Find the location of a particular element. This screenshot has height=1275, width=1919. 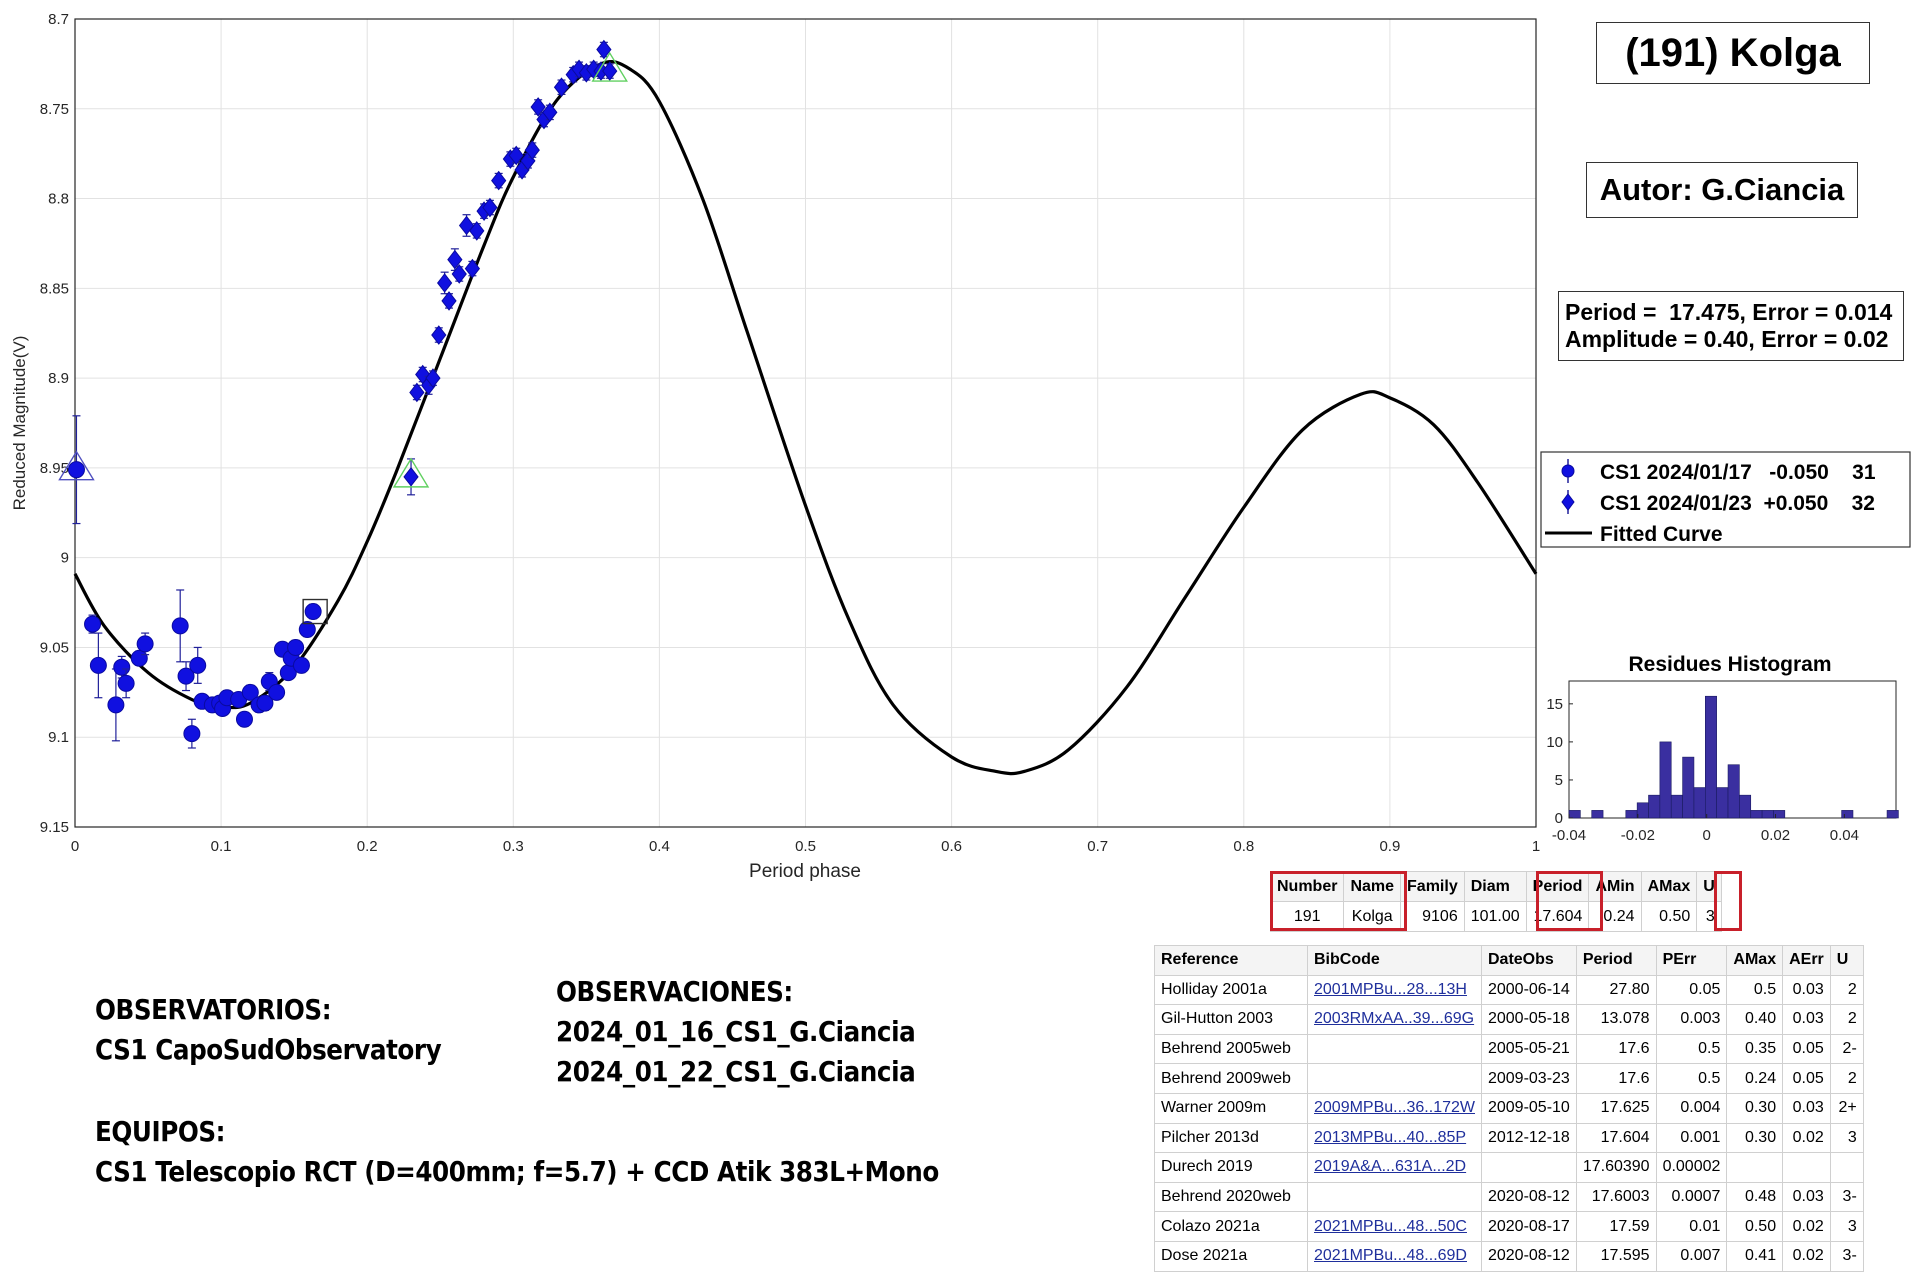

reference-header: Period is located at coordinates (1616, 960).